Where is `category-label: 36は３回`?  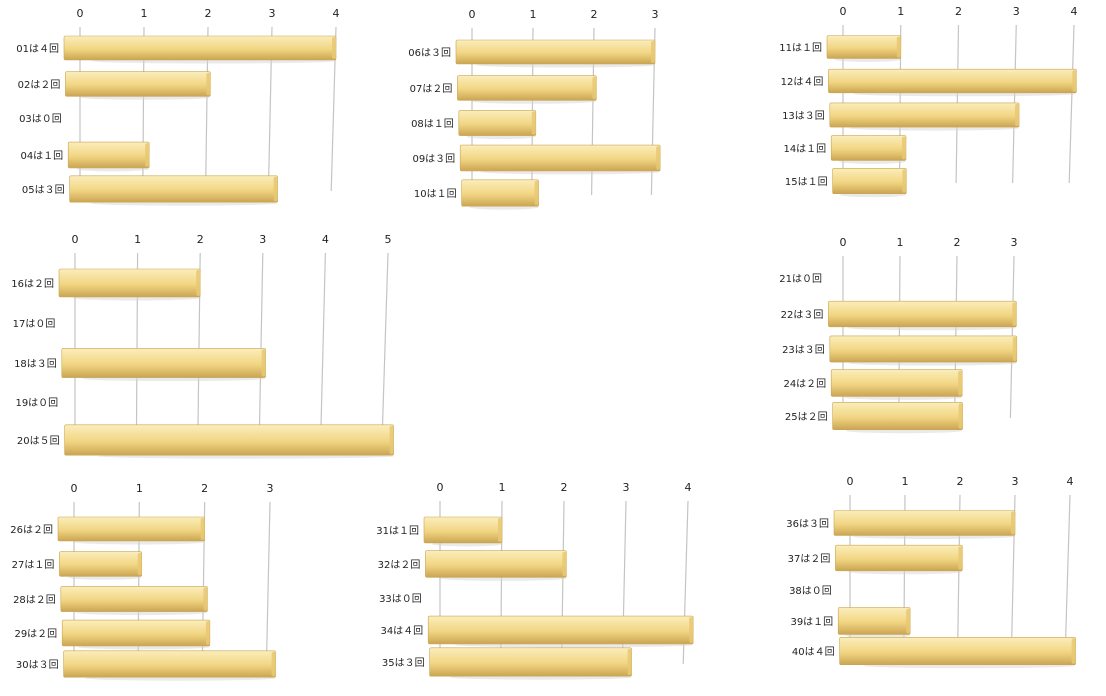
category-label: 36は３回 is located at coordinates (807, 524).